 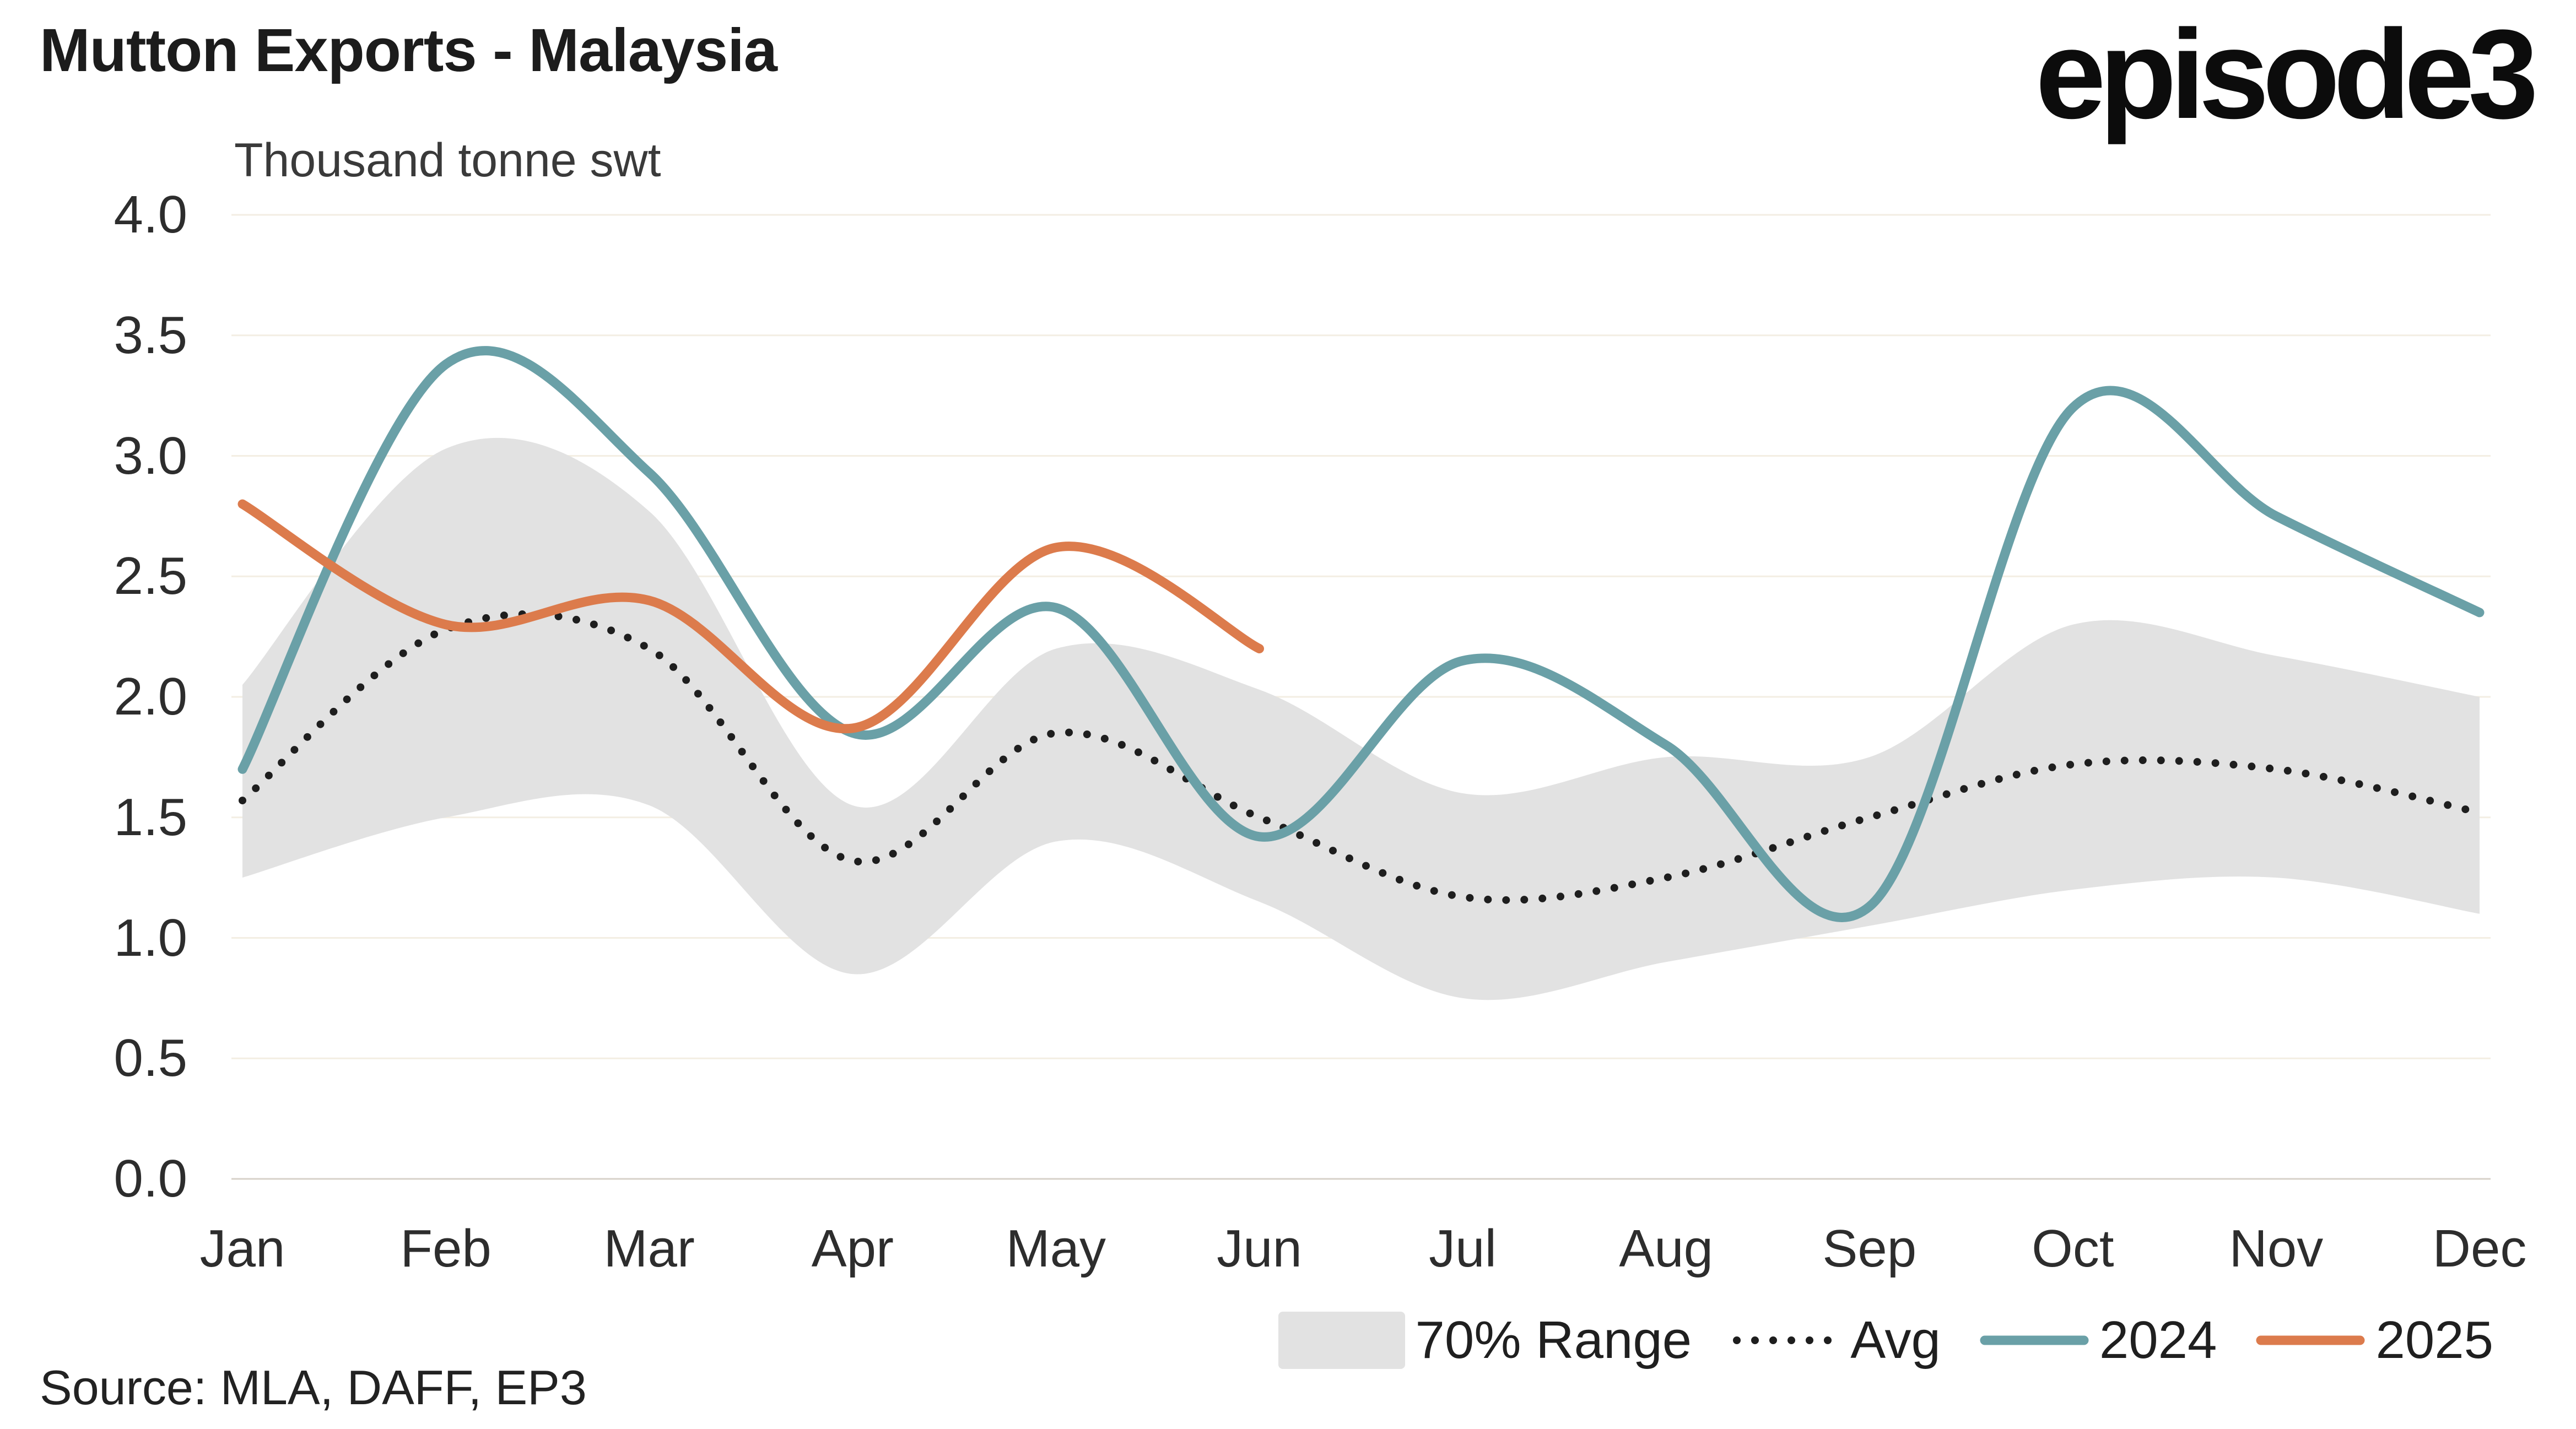 I want to click on avg-dotted-line-icon, so click(x=1786, y=1340).